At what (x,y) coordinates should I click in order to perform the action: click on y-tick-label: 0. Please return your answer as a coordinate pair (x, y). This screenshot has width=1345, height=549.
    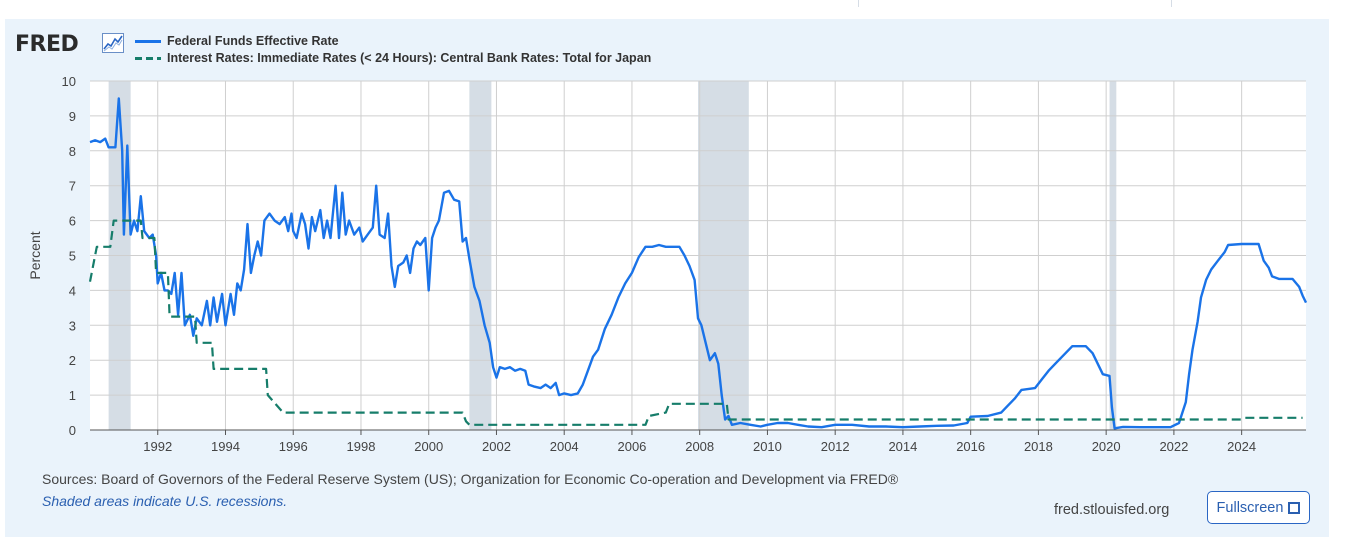
    Looking at the image, I should click on (72, 430).